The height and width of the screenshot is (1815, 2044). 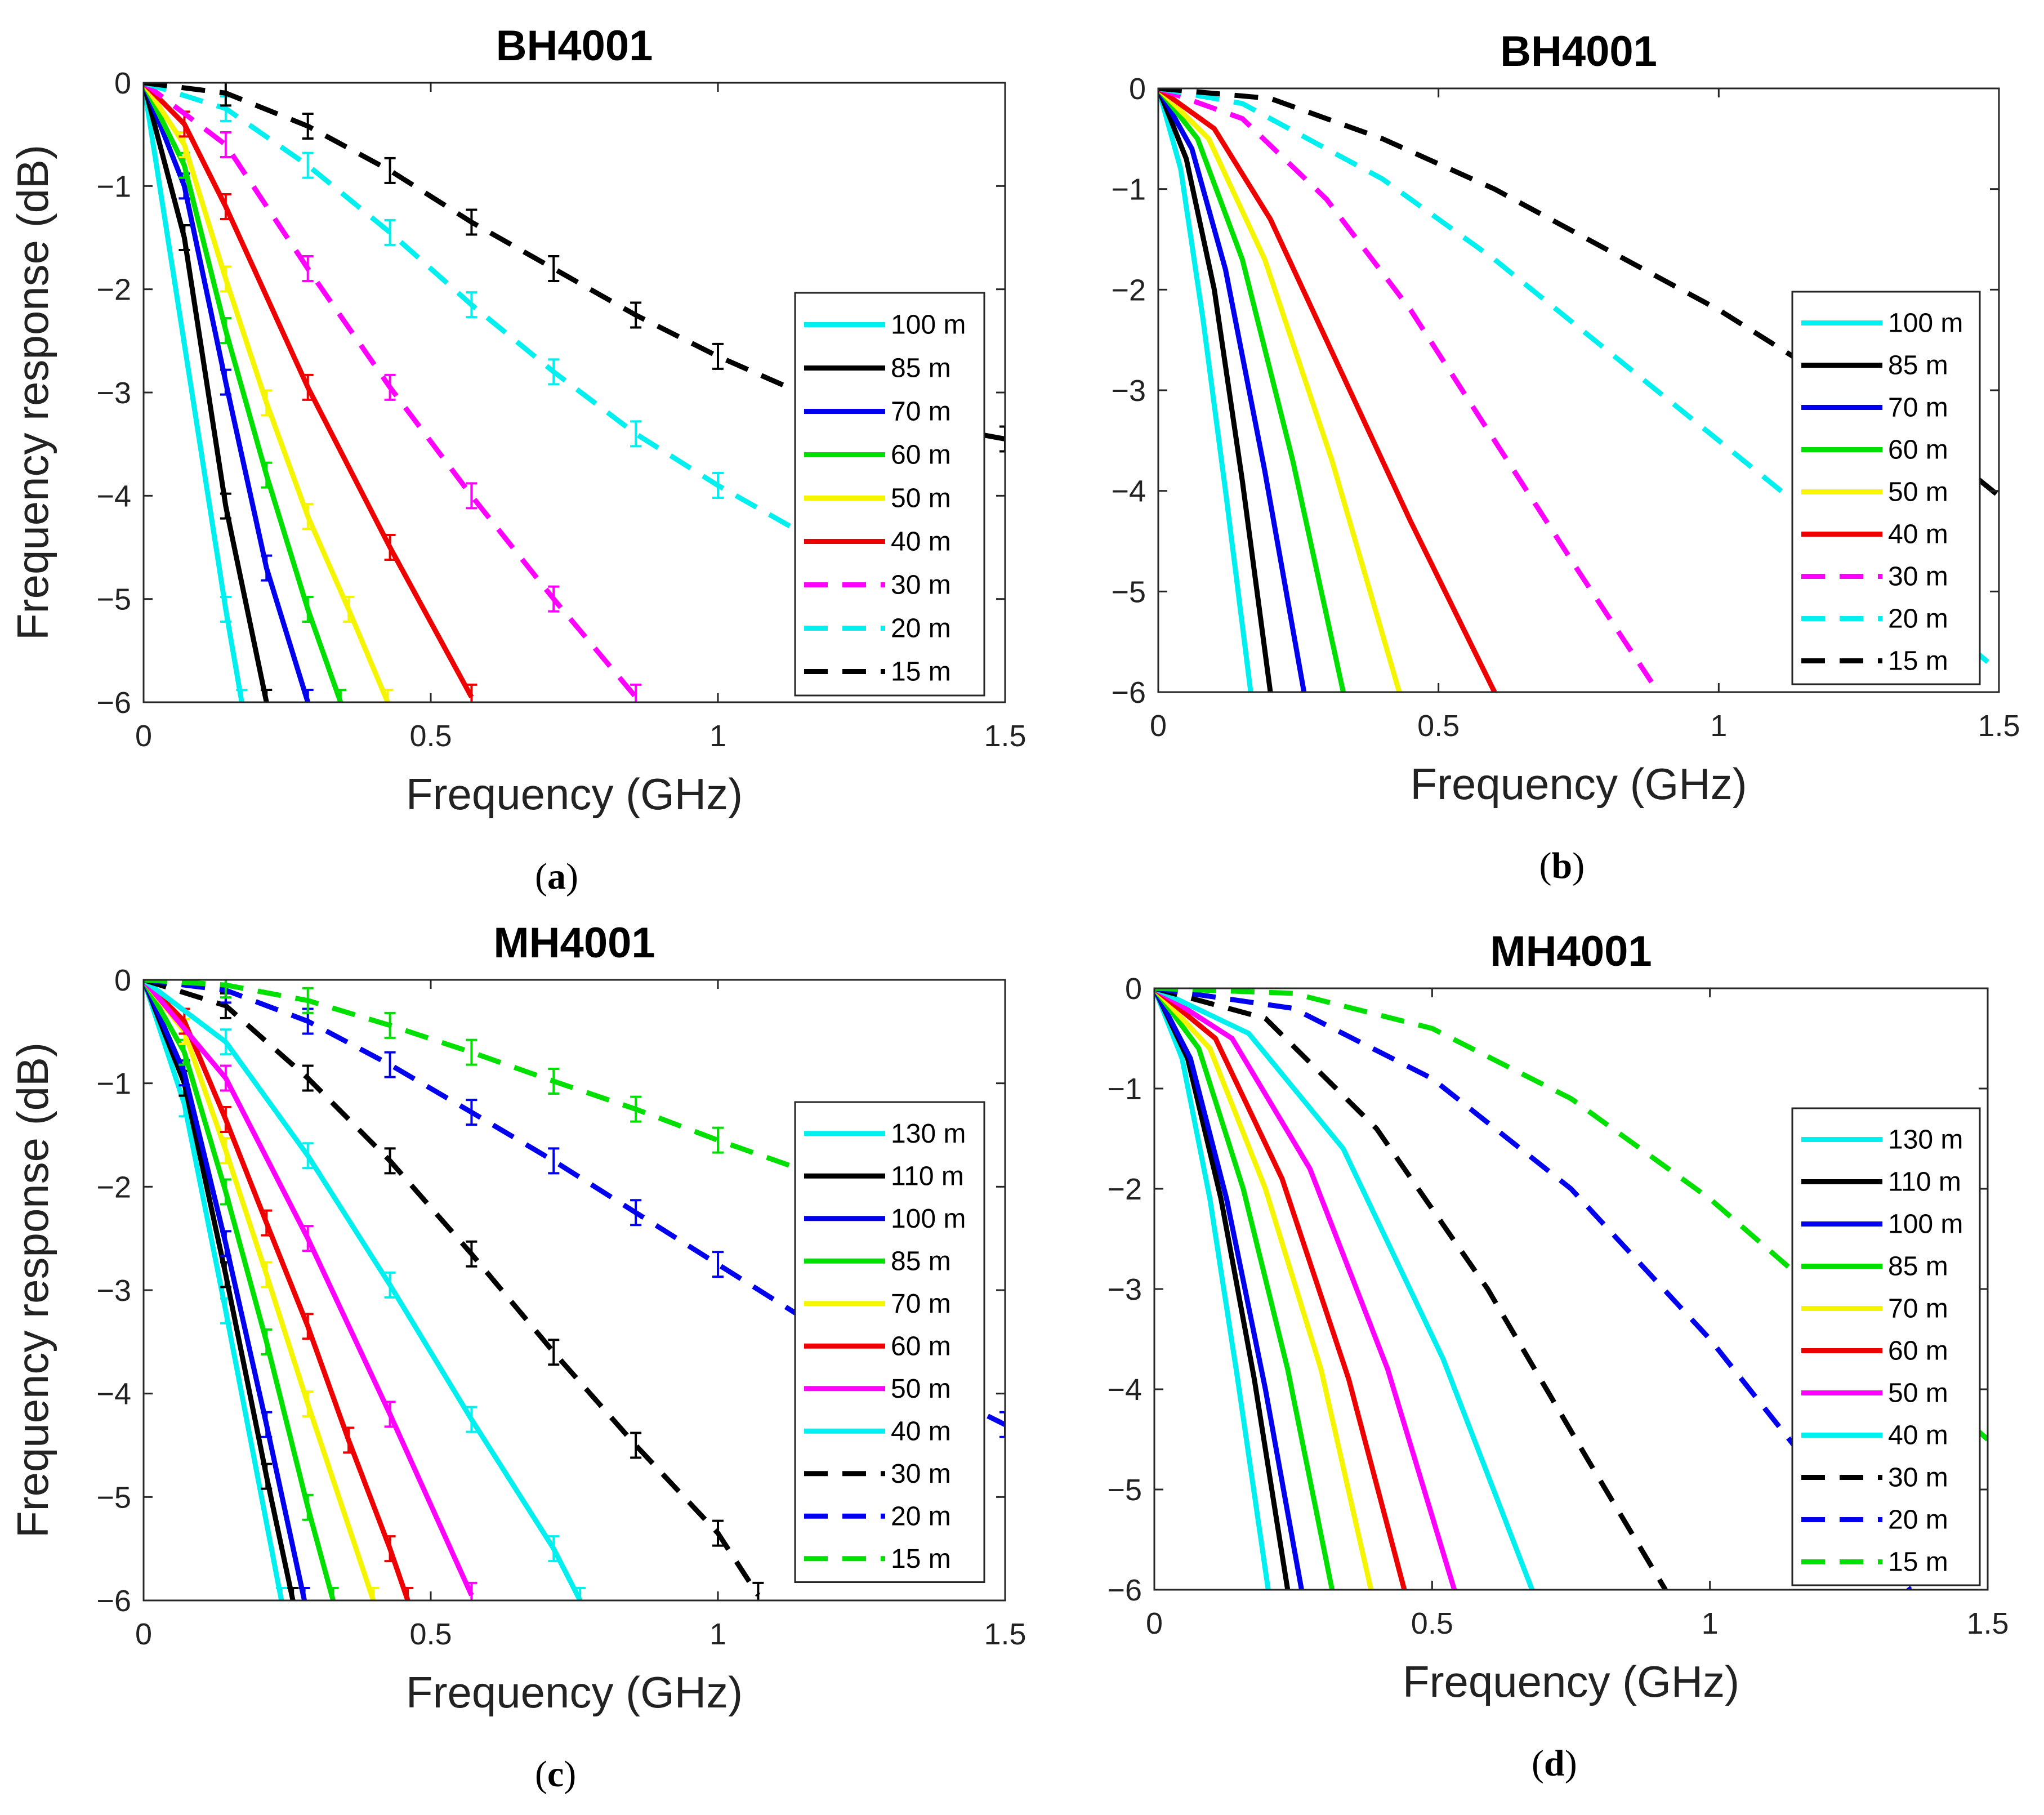 I want to click on legend-entry: 60 m, so click(x=877, y=1346).